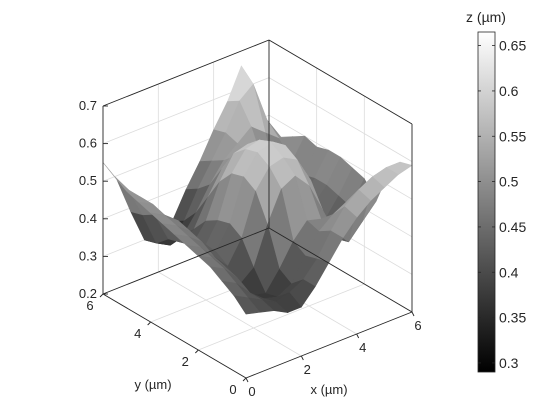  Describe the element at coordinates (89, 305) in the screenshot. I see `y-tick-label: 6` at that location.